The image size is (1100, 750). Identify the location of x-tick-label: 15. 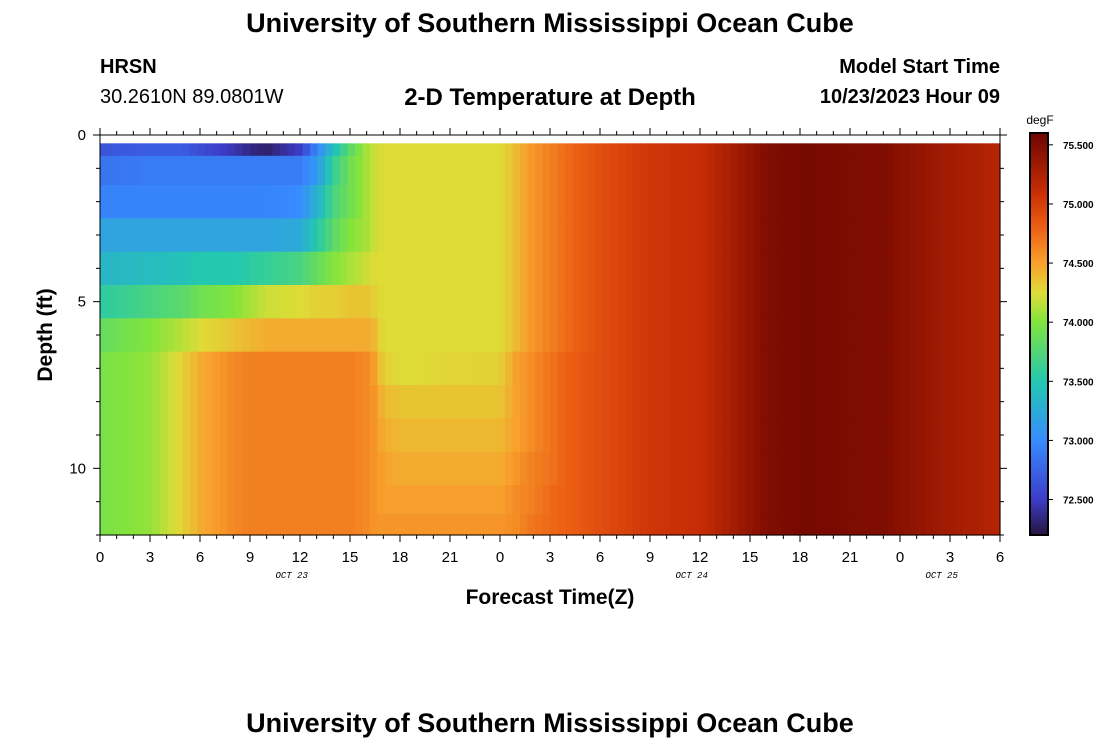
(350, 557).